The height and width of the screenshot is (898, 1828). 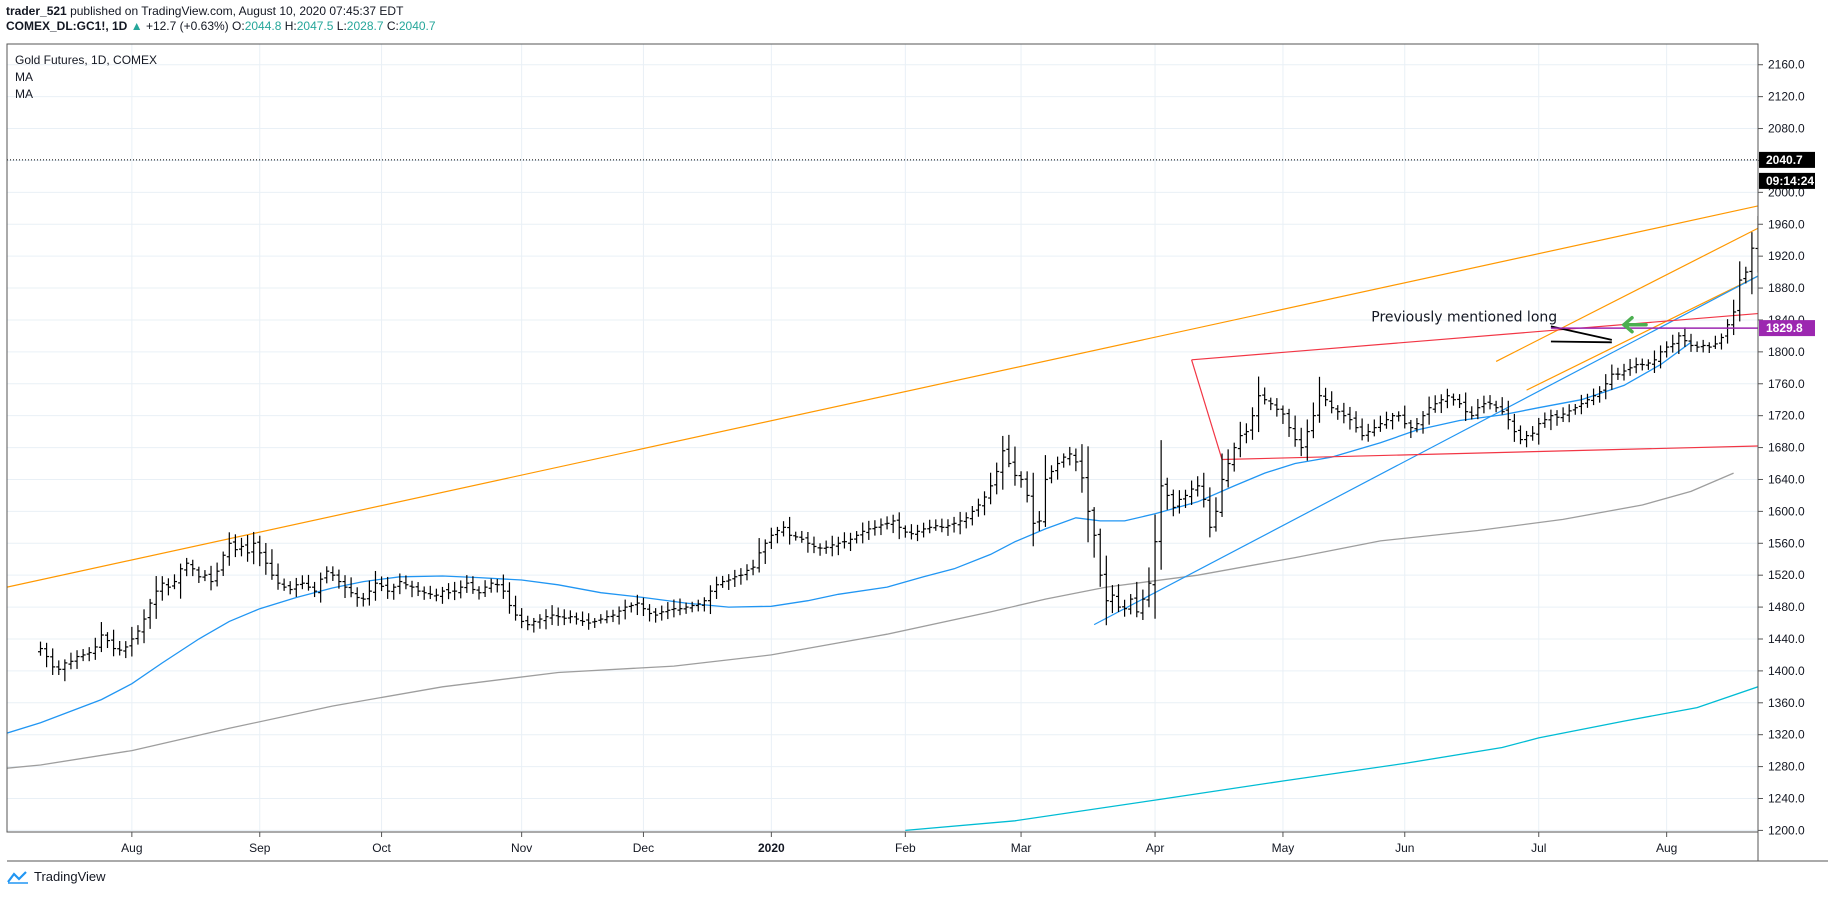 I want to click on time-tick-label: Jul, so click(x=1538, y=848).